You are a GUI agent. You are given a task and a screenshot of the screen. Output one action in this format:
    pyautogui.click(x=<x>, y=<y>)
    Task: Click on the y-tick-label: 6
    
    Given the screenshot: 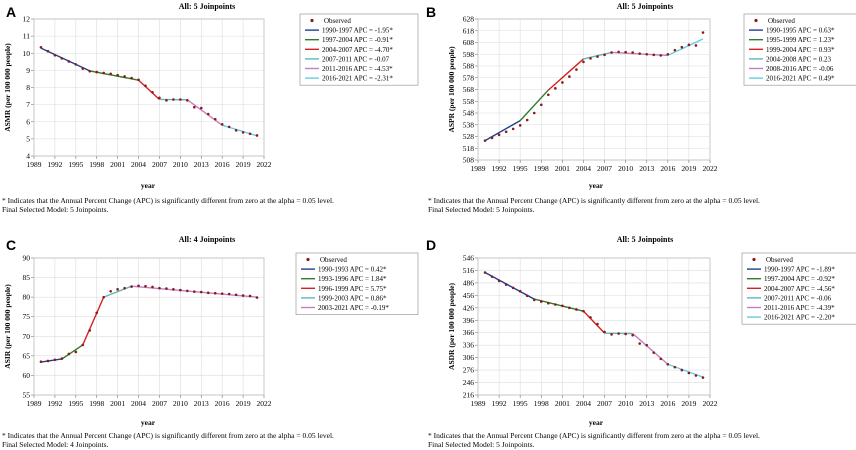 What is the action you would take?
    pyautogui.click(x=28, y=121)
    